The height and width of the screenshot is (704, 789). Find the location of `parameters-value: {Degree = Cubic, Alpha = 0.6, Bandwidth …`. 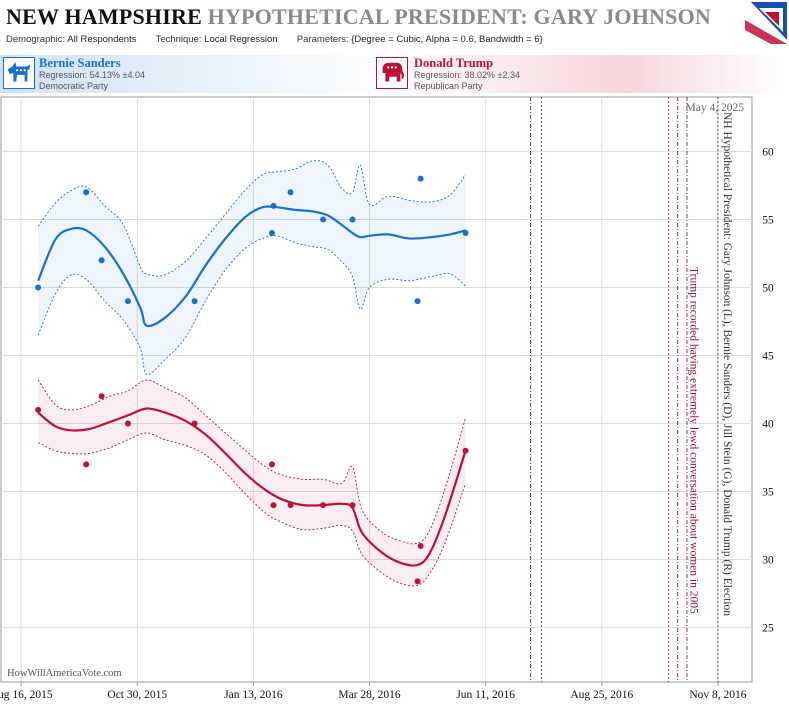

parameters-value: {Degree = Cubic, Alpha = 0.6, Bandwidth … is located at coordinates (447, 39).